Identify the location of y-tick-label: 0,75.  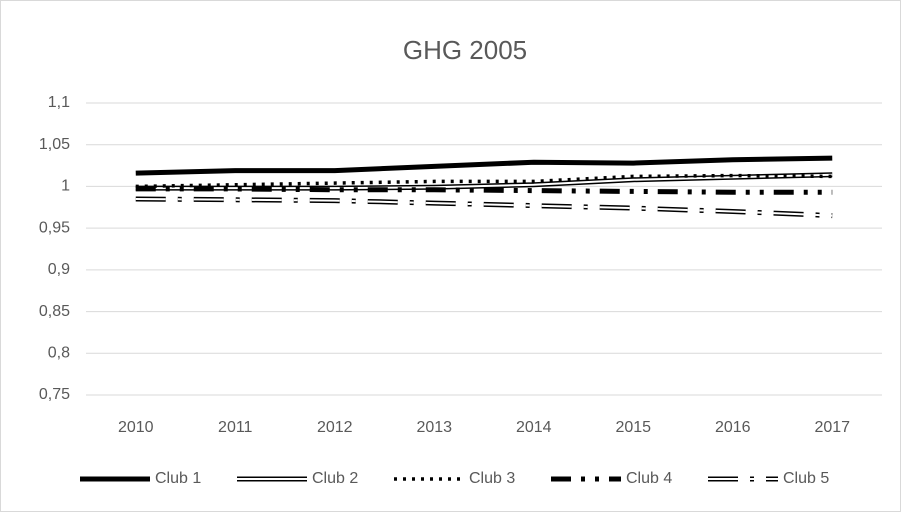
(54, 394).